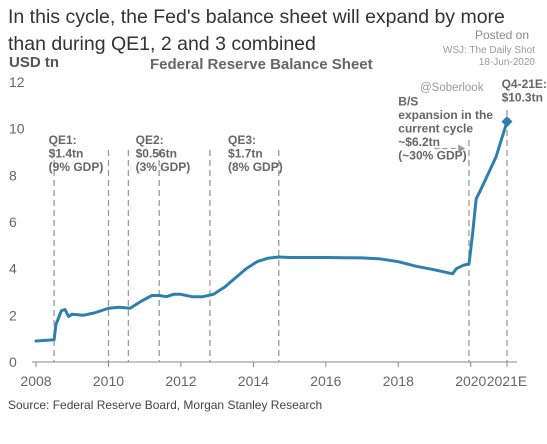  I want to click on annotation-line: $0.56tn, so click(156, 153).